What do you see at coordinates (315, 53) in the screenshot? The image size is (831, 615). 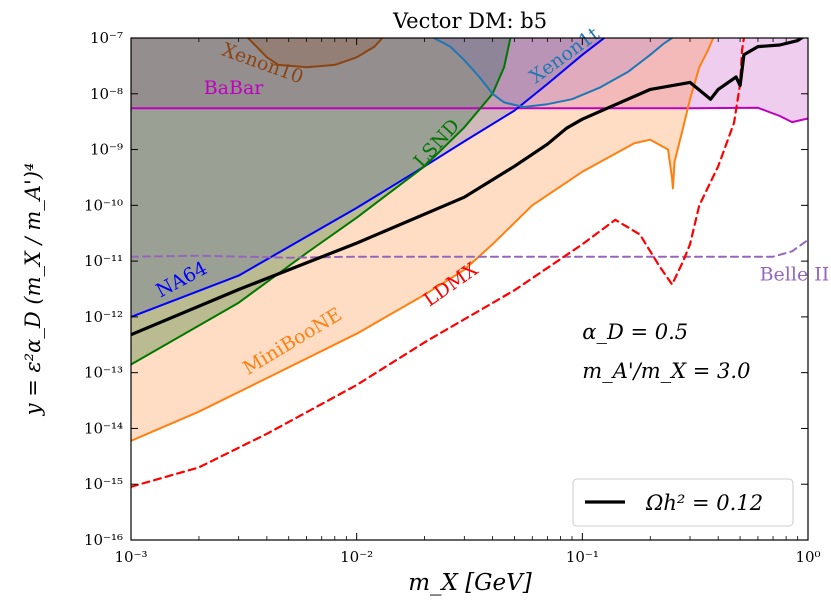 I see `series-line-xenon10` at bounding box center [315, 53].